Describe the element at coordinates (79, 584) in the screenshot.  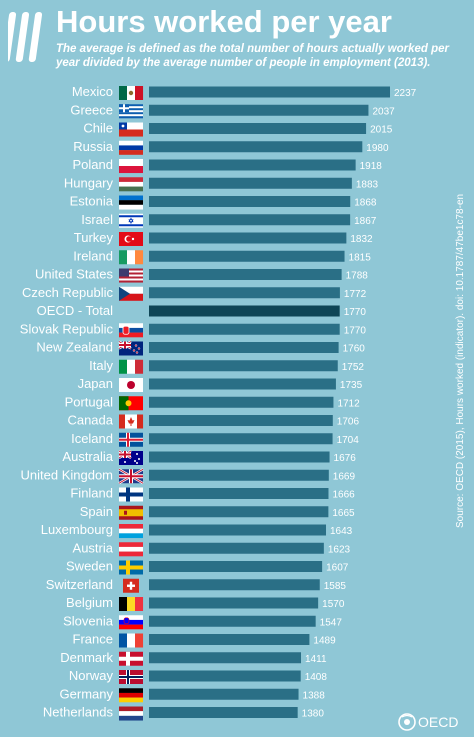
I see `category-label-switzerland: Switzerland` at that location.